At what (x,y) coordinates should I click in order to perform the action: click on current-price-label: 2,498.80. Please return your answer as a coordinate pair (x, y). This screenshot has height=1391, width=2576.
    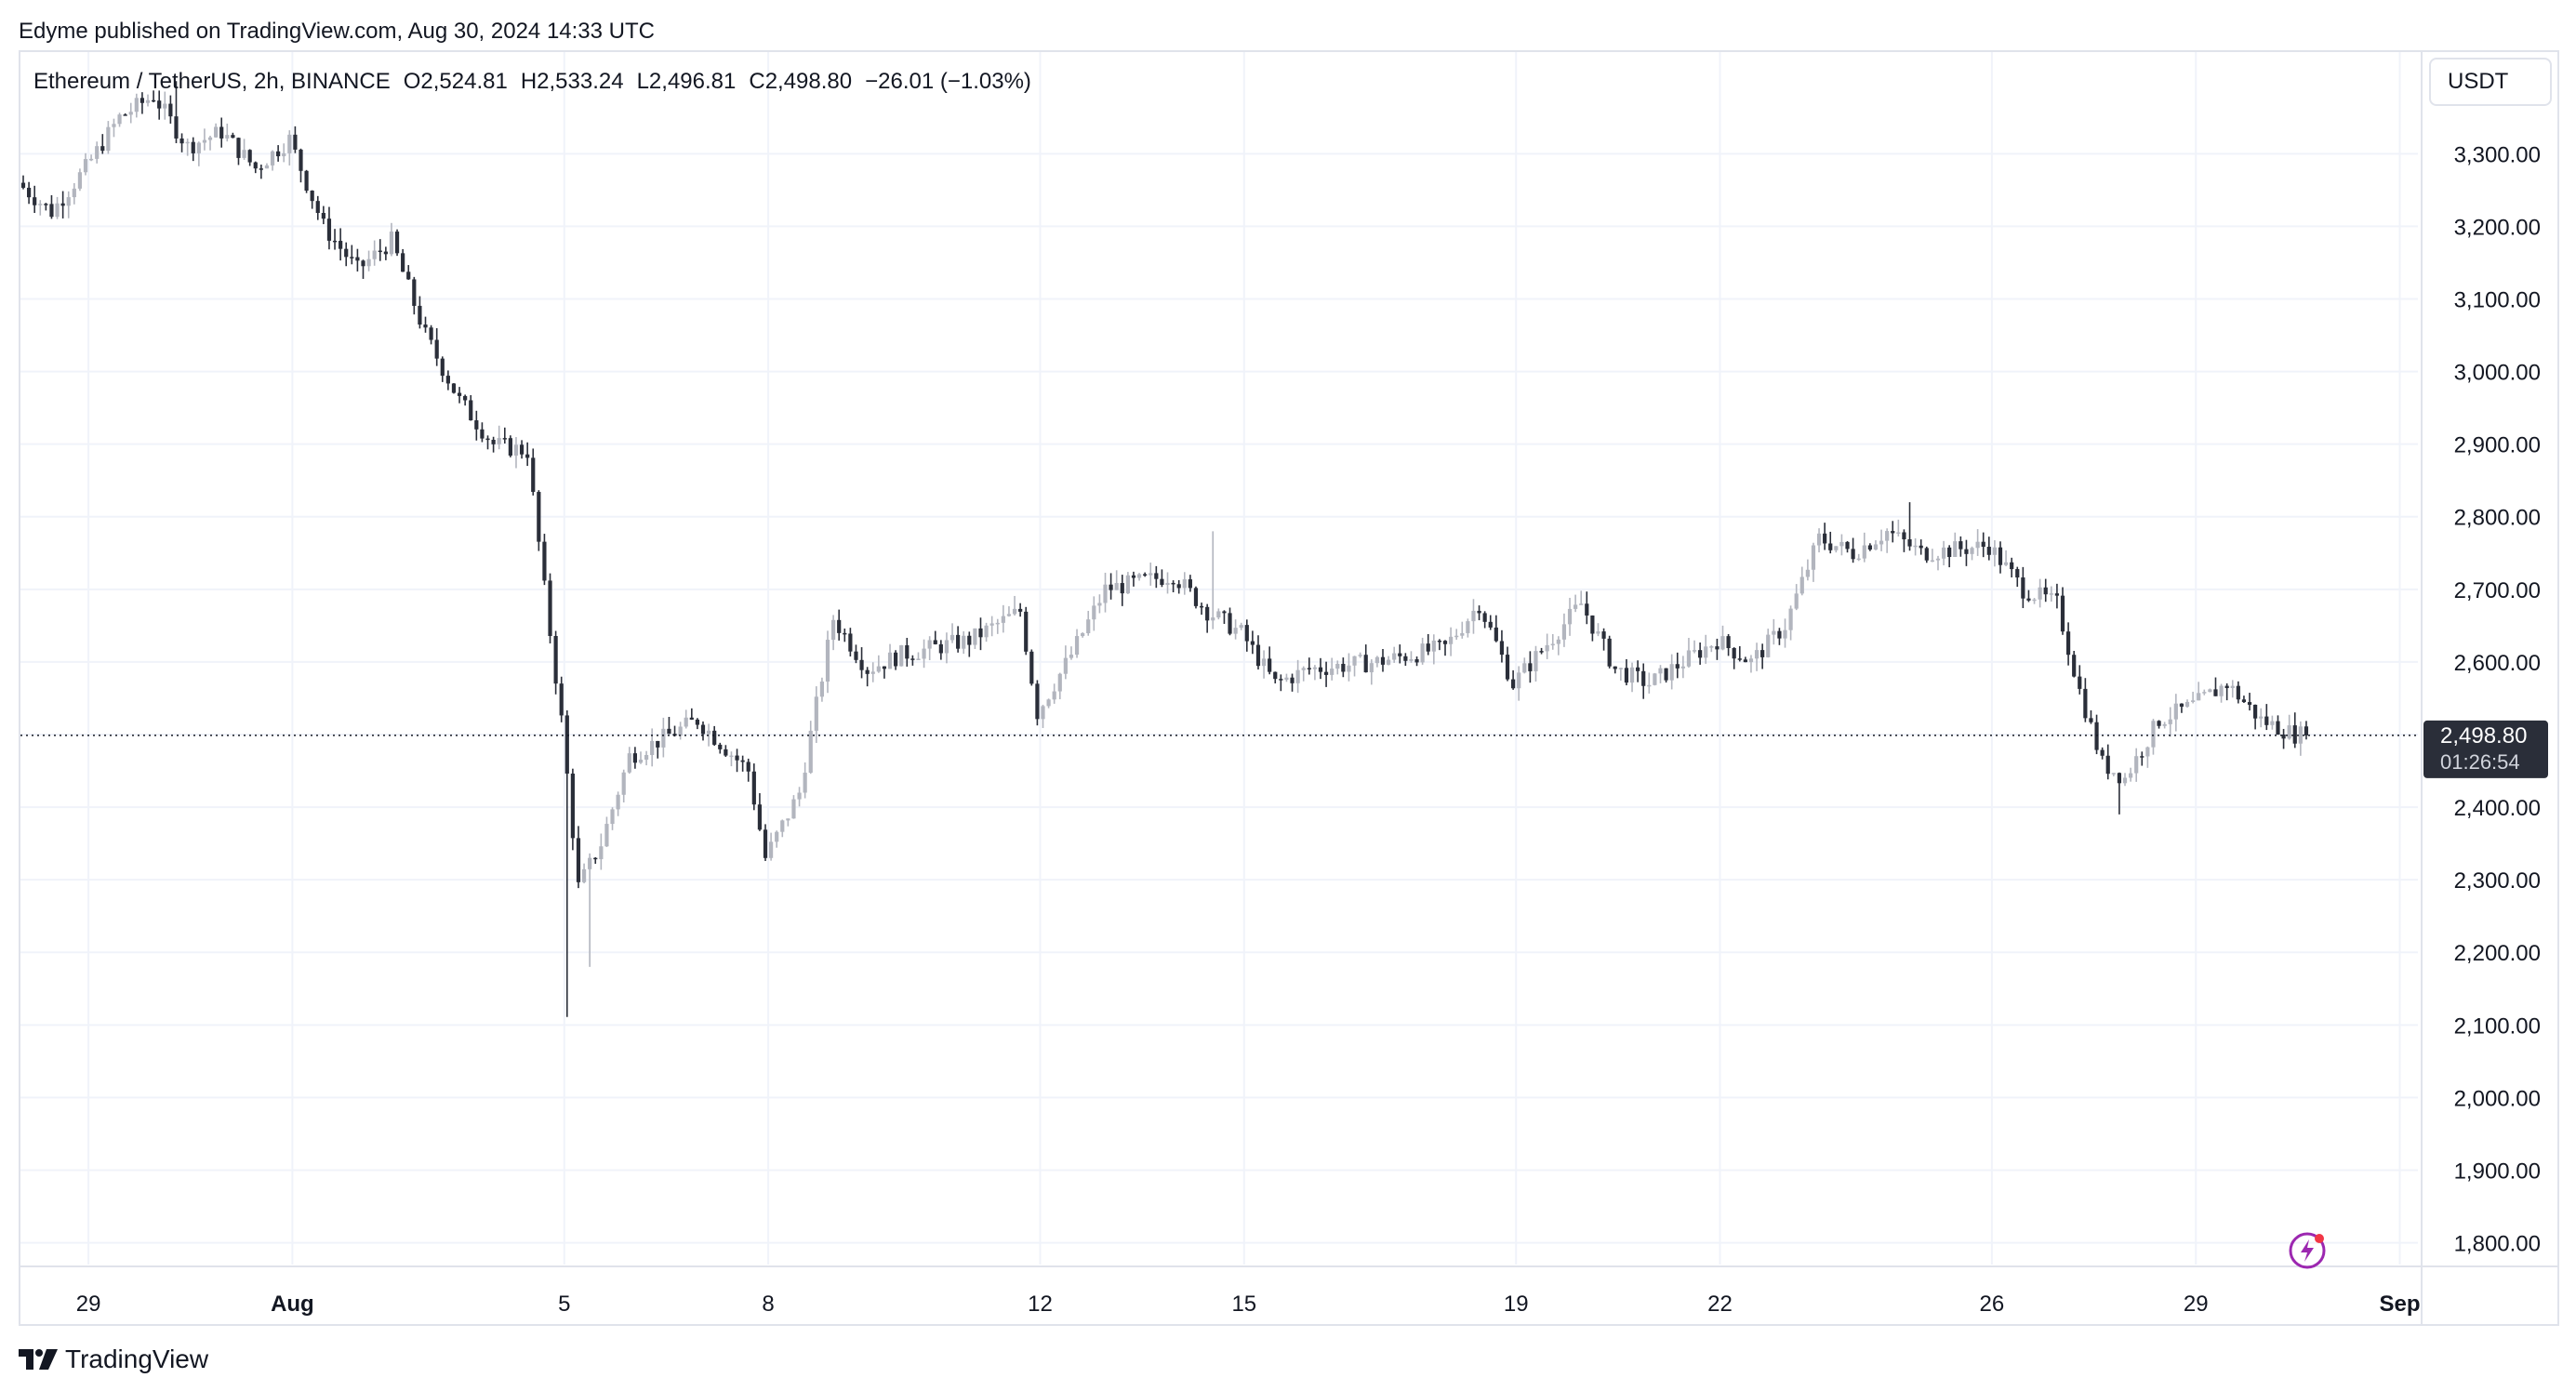
    Looking at the image, I should click on (2483, 735).